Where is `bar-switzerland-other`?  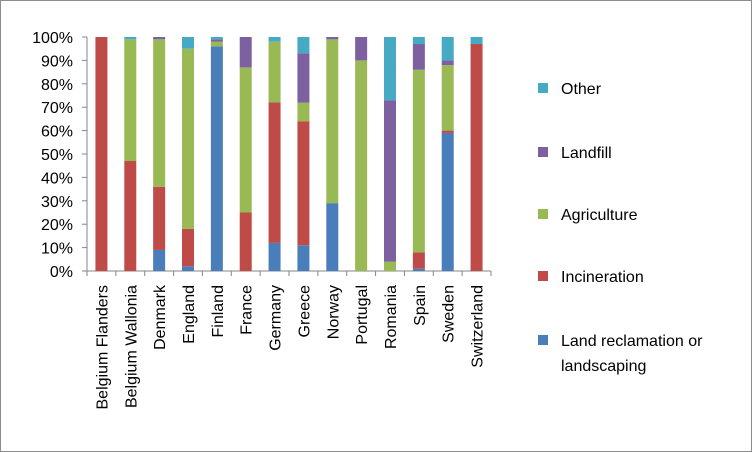 bar-switzerland-other is located at coordinates (476, 41).